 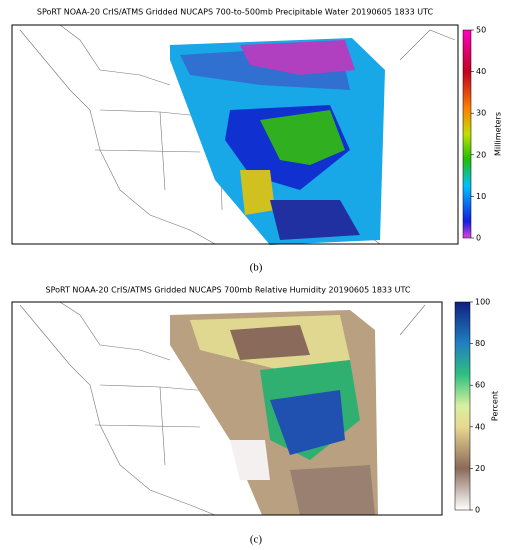 I want to click on caption: (c), so click(x=256, y=540).